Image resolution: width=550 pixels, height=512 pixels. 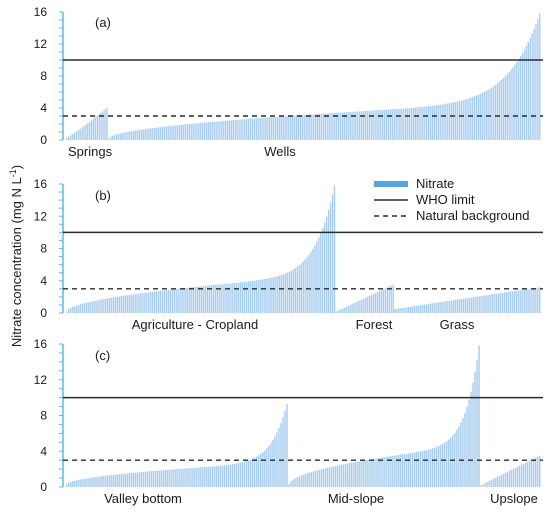 What do you see at coordinates (41, 12) in the screenshot?
I see `y-tick-label: 16` at bounding box center [41, 12].